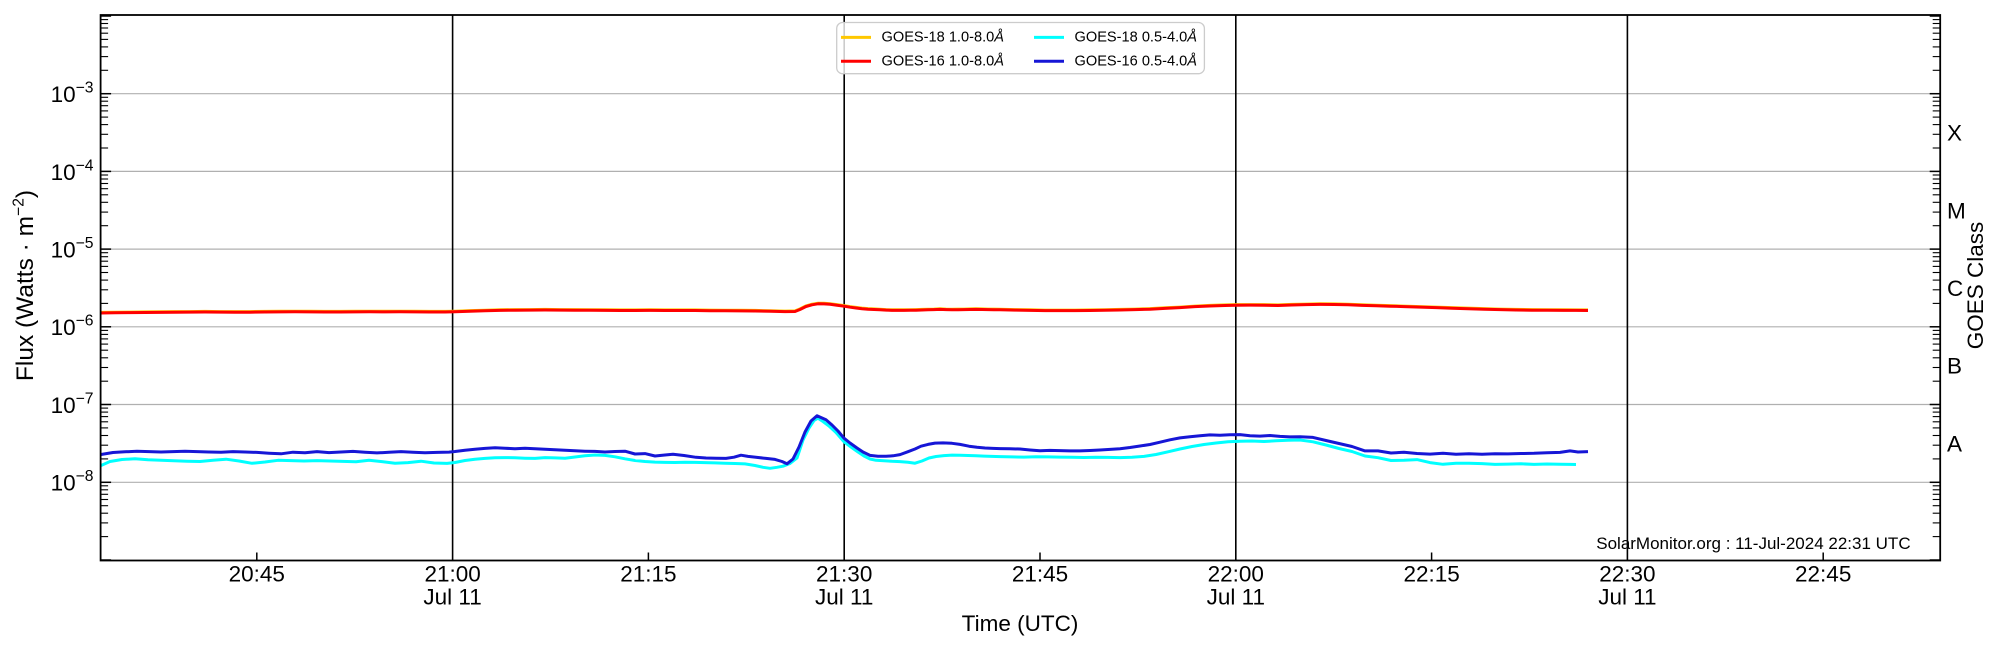 The height and width of the screenshot is (650, 2000). What do you see at coordinates (257, 573) in the screenshot?
I see `svg-text: 20:45` at bounding box center [257, 573].